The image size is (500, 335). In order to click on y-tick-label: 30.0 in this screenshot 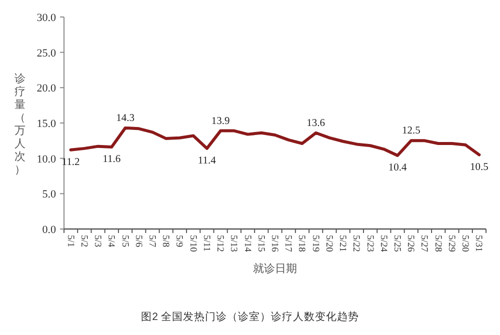, I will do `click(46, 18)`.